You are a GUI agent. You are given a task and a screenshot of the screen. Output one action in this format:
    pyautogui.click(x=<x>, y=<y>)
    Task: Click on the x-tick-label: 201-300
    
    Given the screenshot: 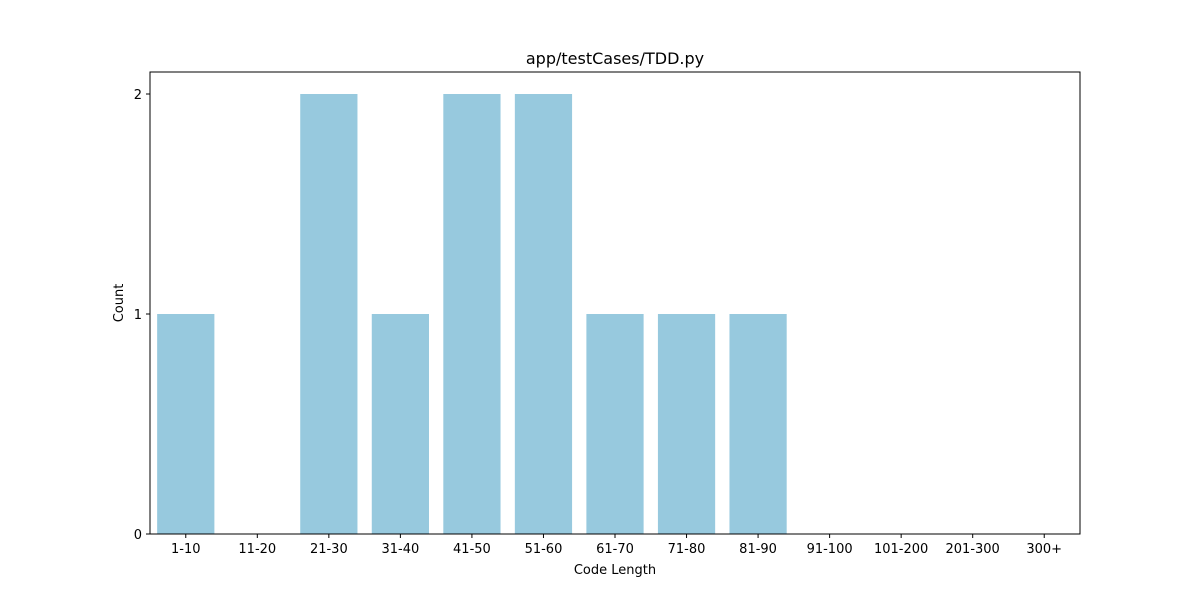 What is the action you would take?
    pyautogui.click(x=973, y=549)
    